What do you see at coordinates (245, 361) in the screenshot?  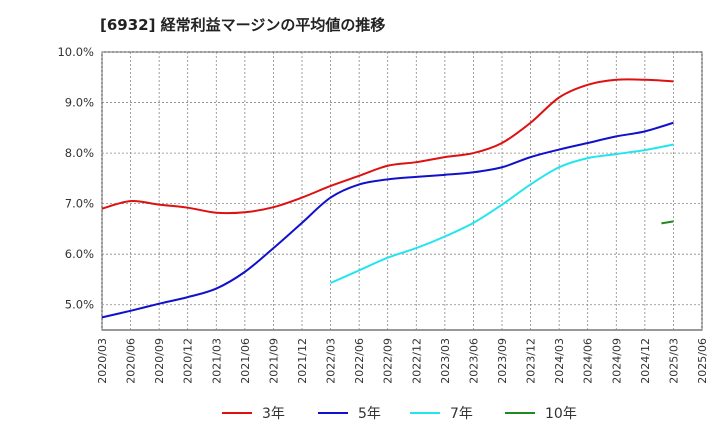 I see `x-tick-label: 2021/06` at bounding box center [245, 361].